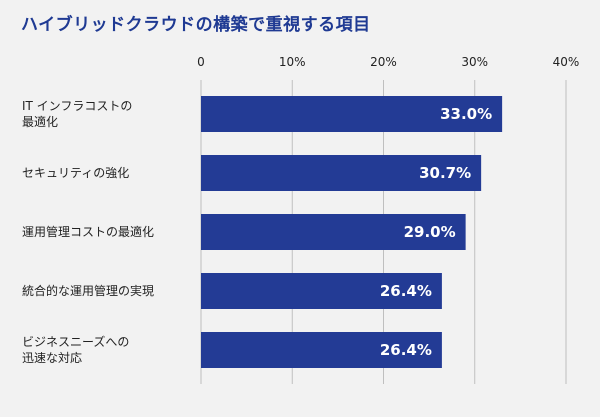 Image resolution: width=600 pixels, height=417 pixels. I want to click on chart-title: ハイブリッドクラウドの構築で重視する項目, so click(196, 25).